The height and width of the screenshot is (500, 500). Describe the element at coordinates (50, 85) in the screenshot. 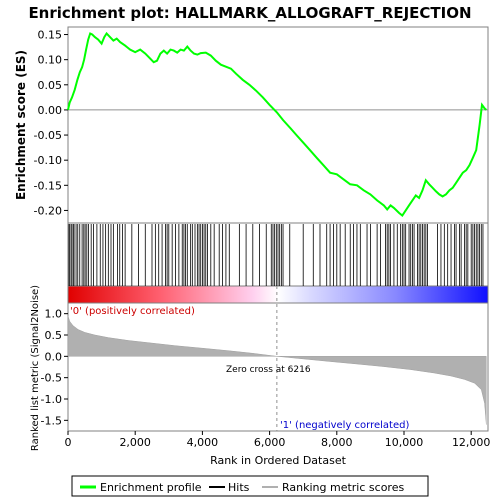

I see `es-y-tick-label: 0.05` at that location.